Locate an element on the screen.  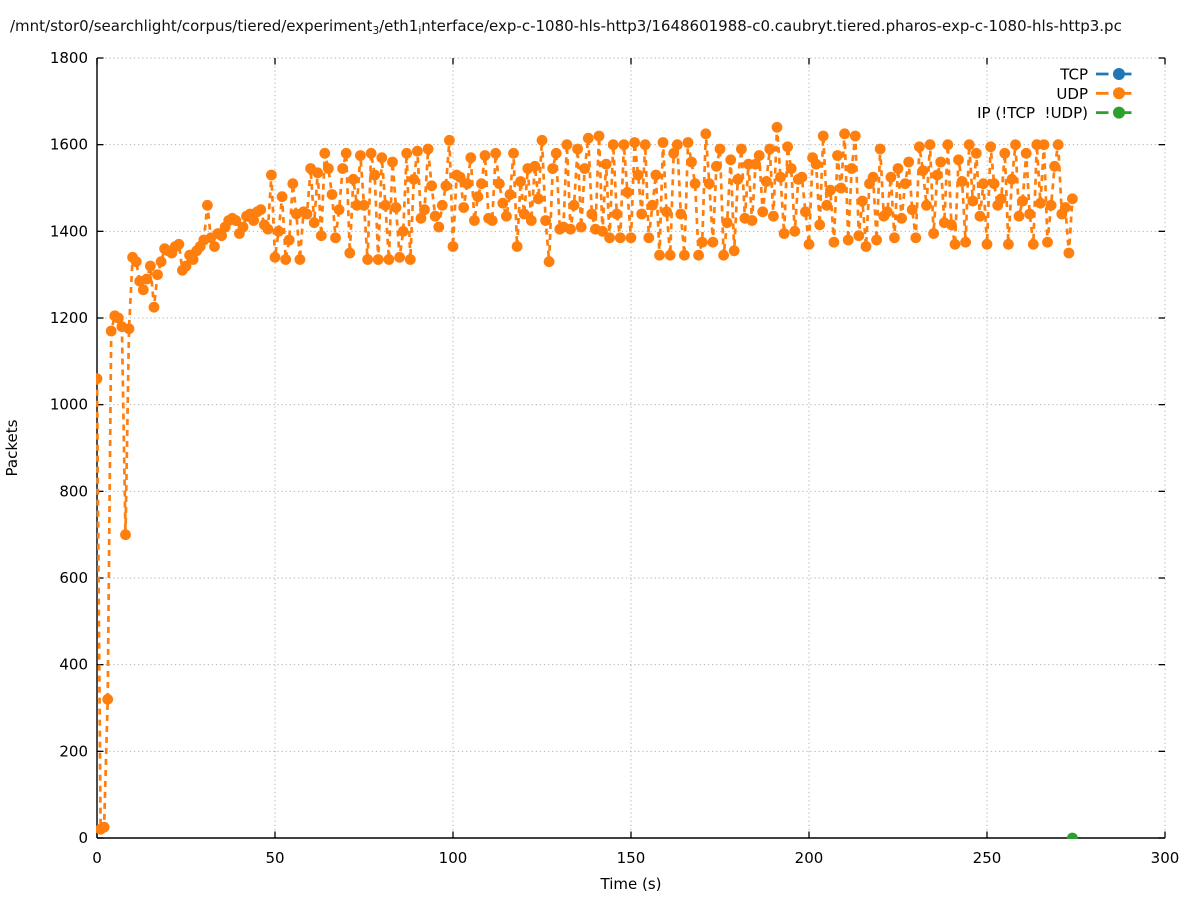
y-tick-label: 1600 is located at coordinates (69, 145).